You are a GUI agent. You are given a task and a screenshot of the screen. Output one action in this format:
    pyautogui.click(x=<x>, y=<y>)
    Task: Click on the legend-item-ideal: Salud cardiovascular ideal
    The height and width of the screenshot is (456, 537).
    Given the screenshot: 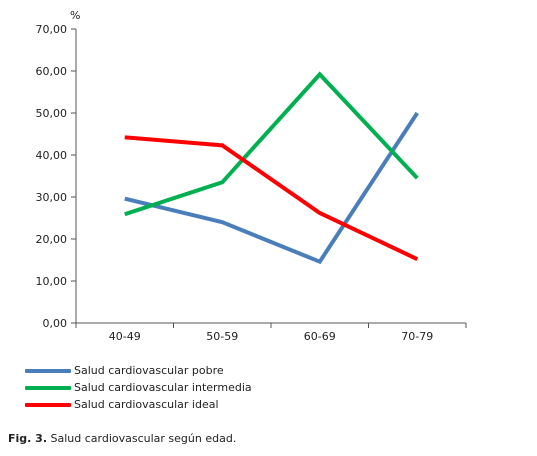 What is the action you would take?
    pyautogui.click(x=138, y=404)
    